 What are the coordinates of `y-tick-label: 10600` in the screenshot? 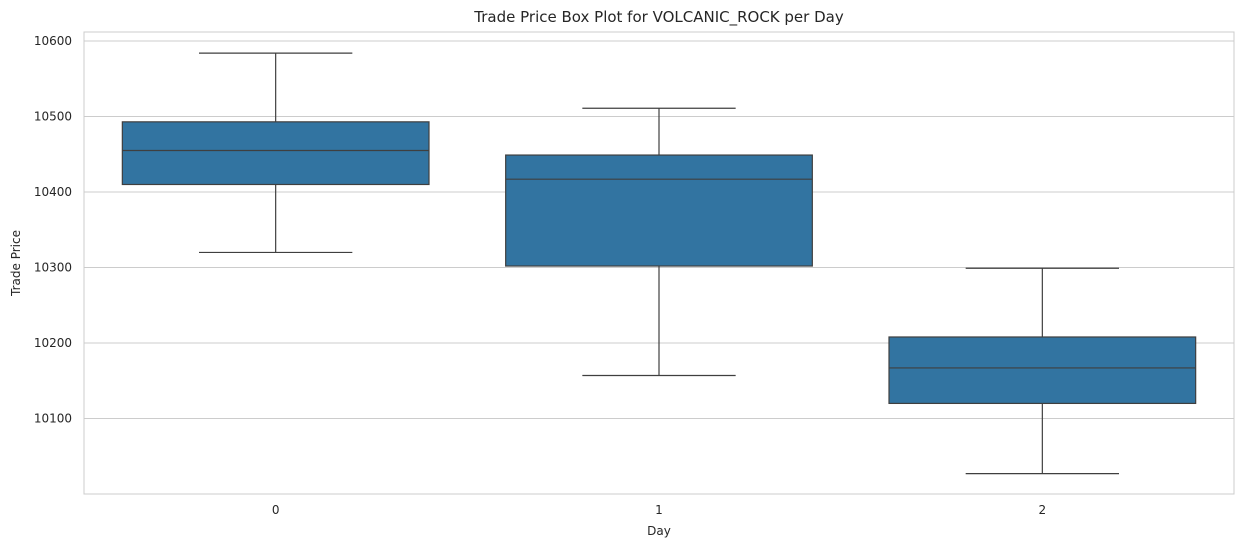 It's located at (53, 41).